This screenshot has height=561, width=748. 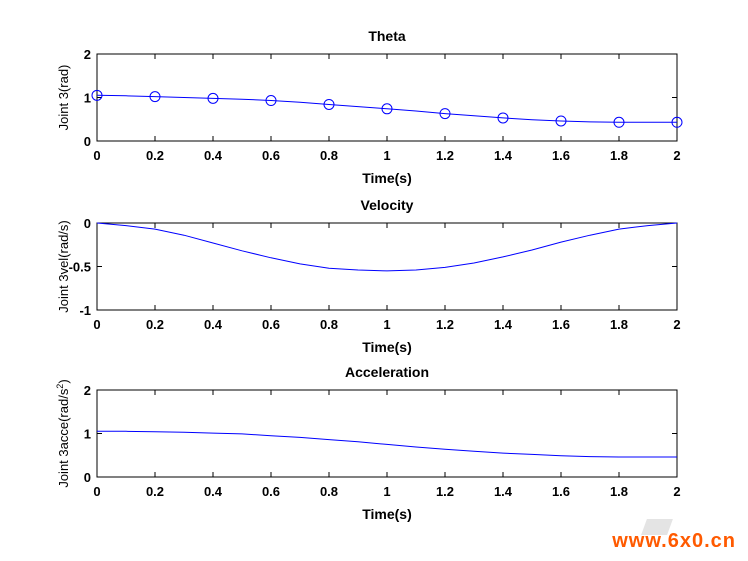 I want to click on chart-1-ytick-label: 0, so click(x=87, y=141).